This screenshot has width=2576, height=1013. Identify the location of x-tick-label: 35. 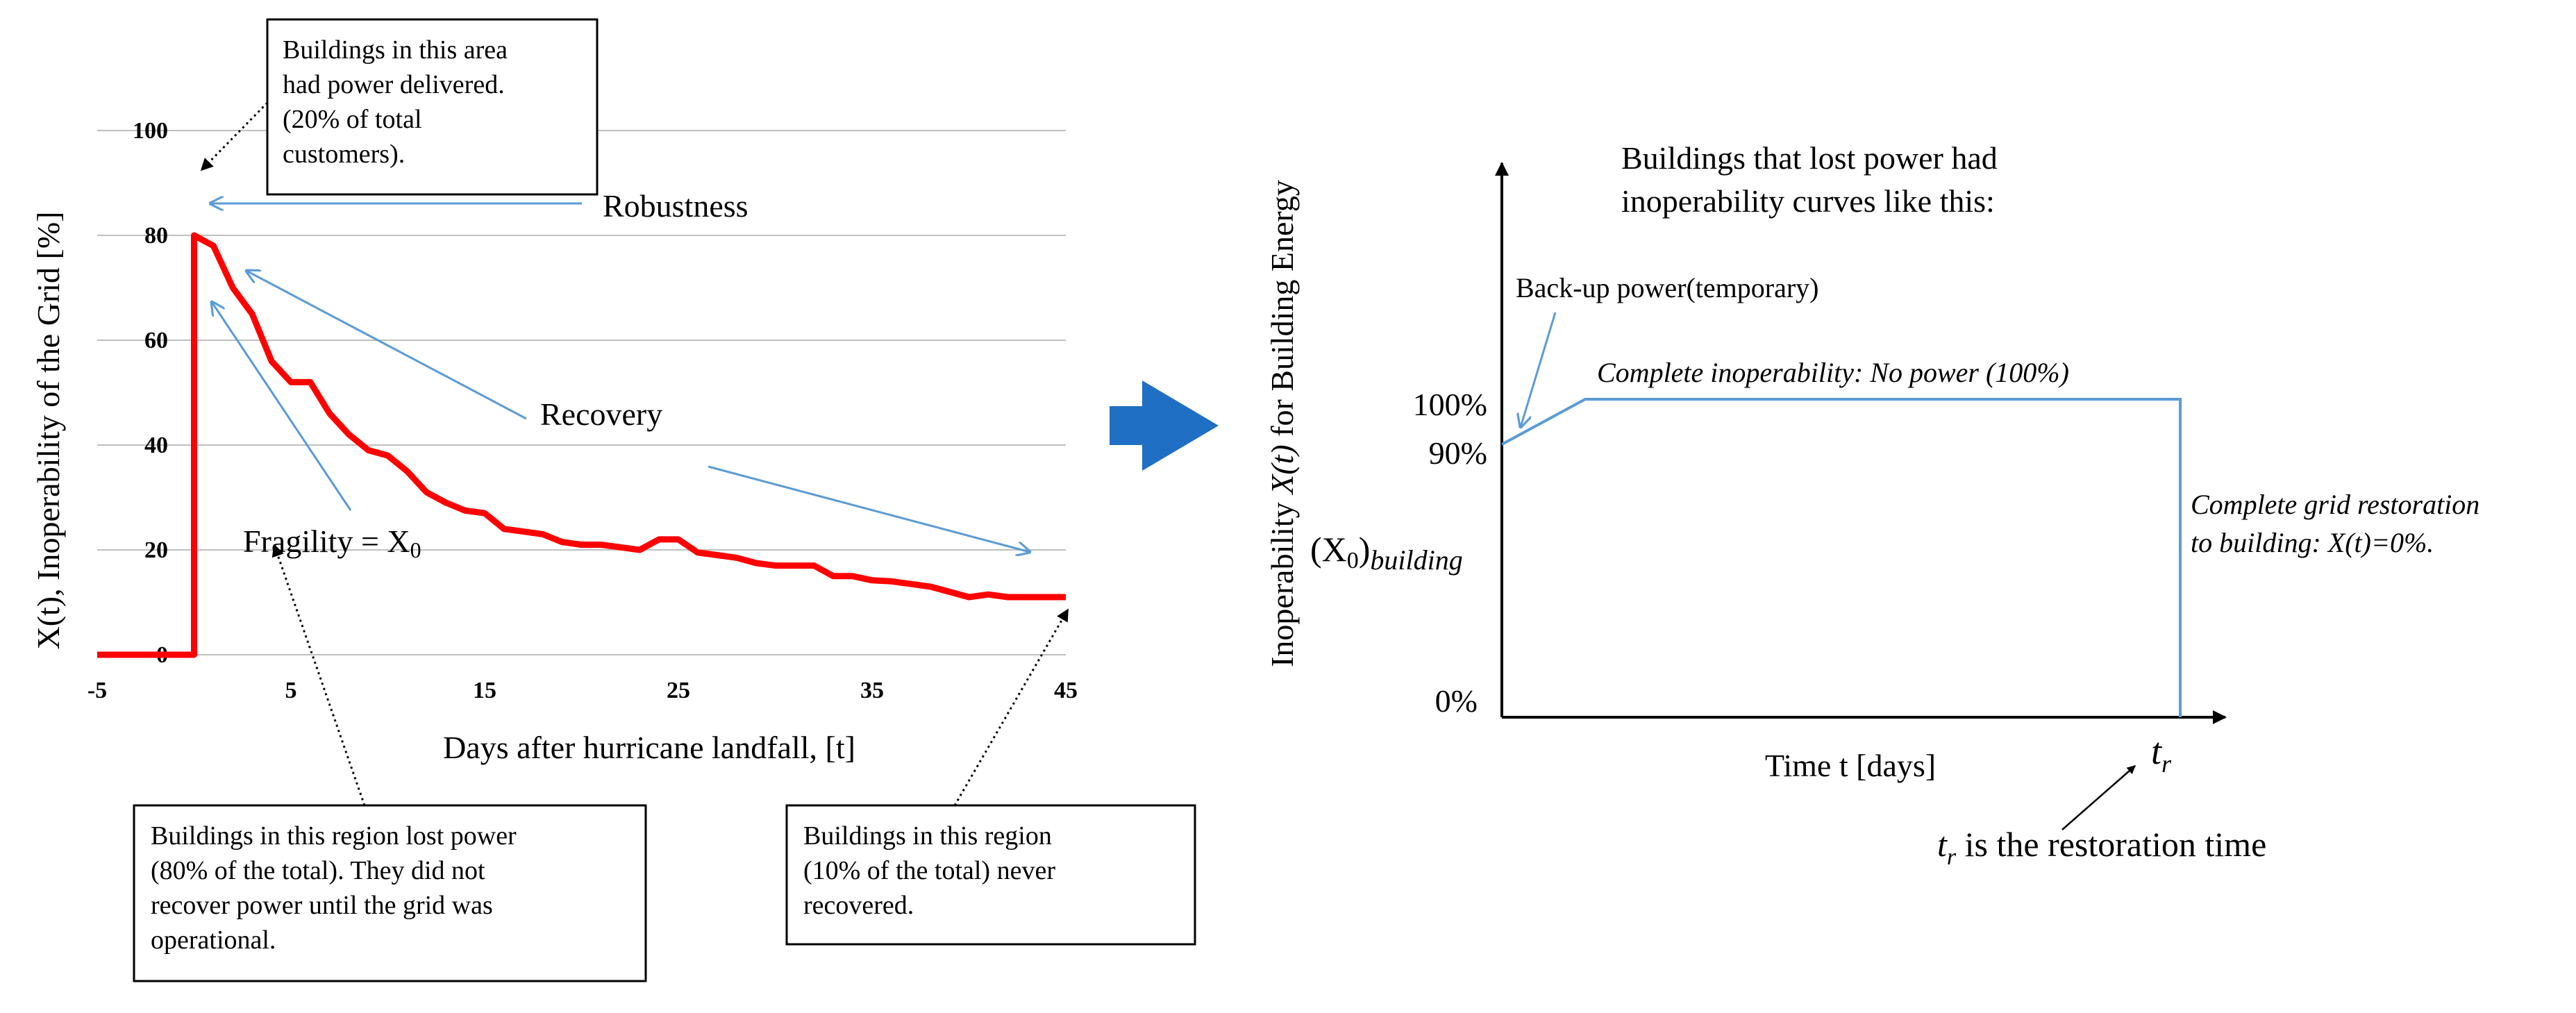
(872, 690).